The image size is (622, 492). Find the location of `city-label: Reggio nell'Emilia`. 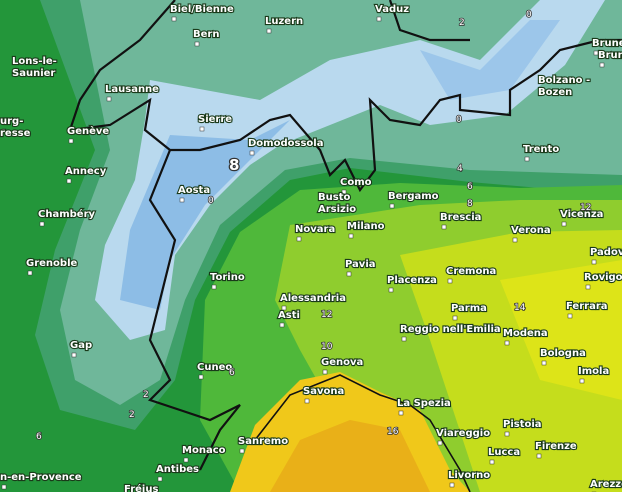

city-label: Reggio nell'Emilia is located at coordinates (450, 329).